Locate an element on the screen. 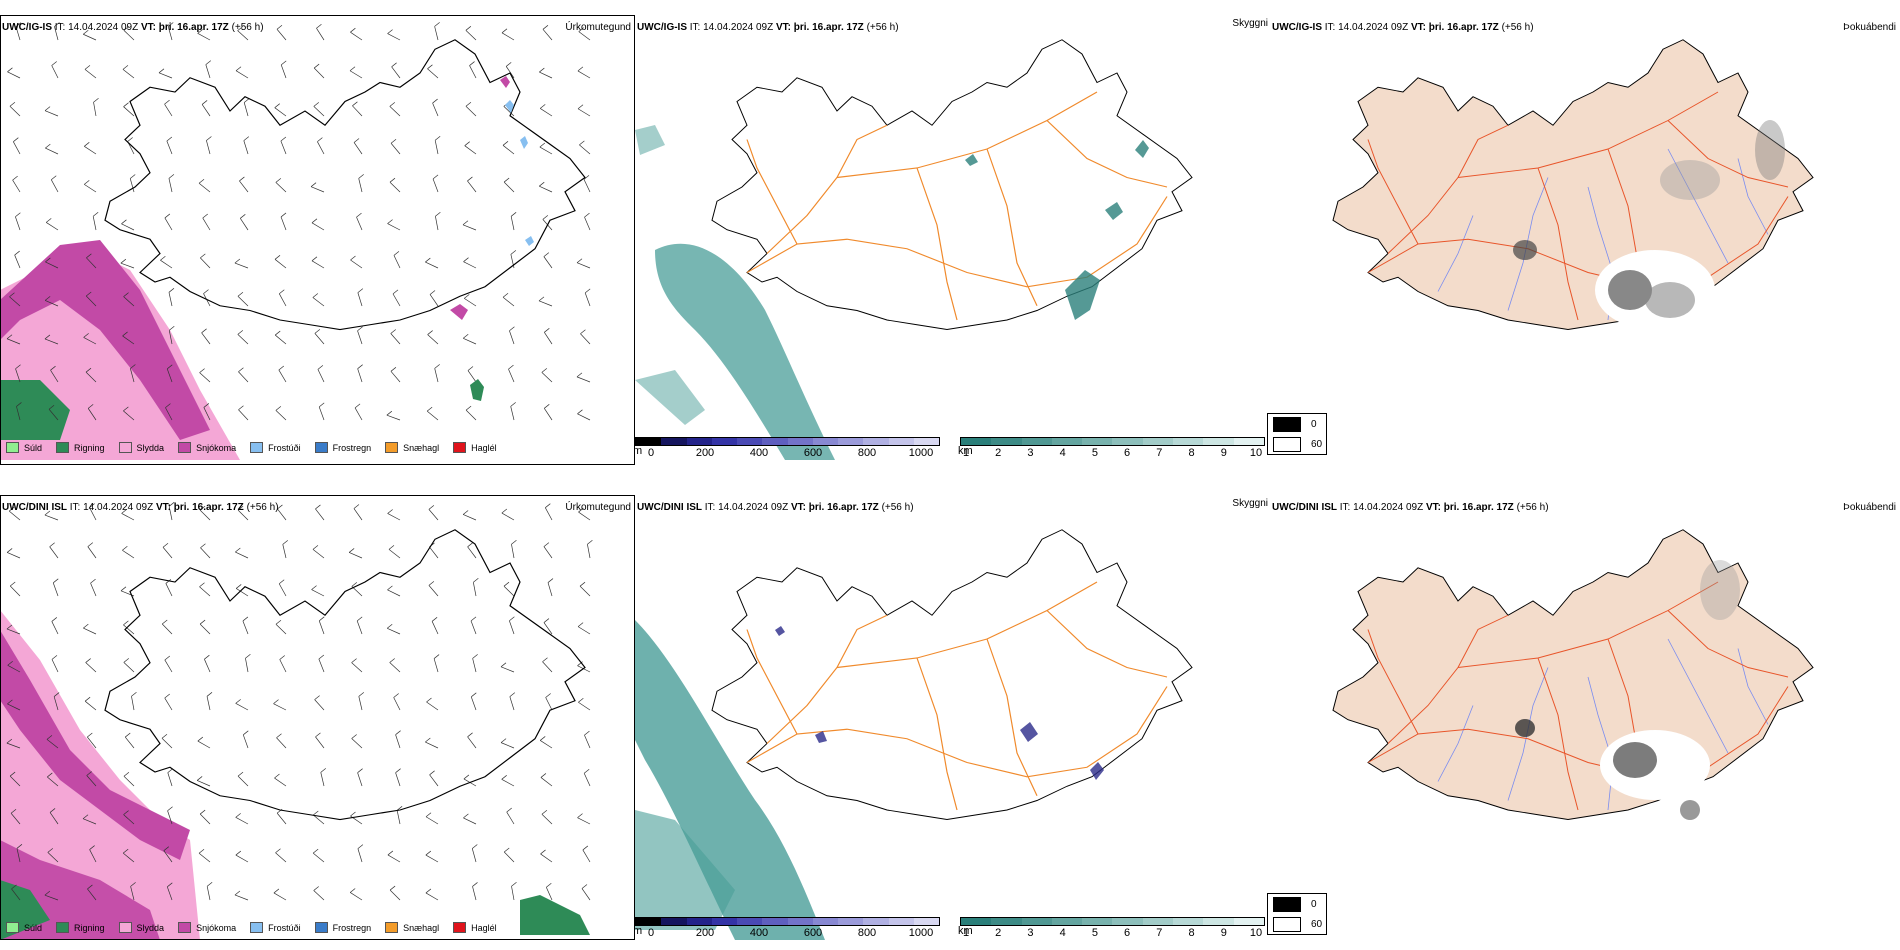  lead-time: (+56 h) is located at coordinates (1517, 27).